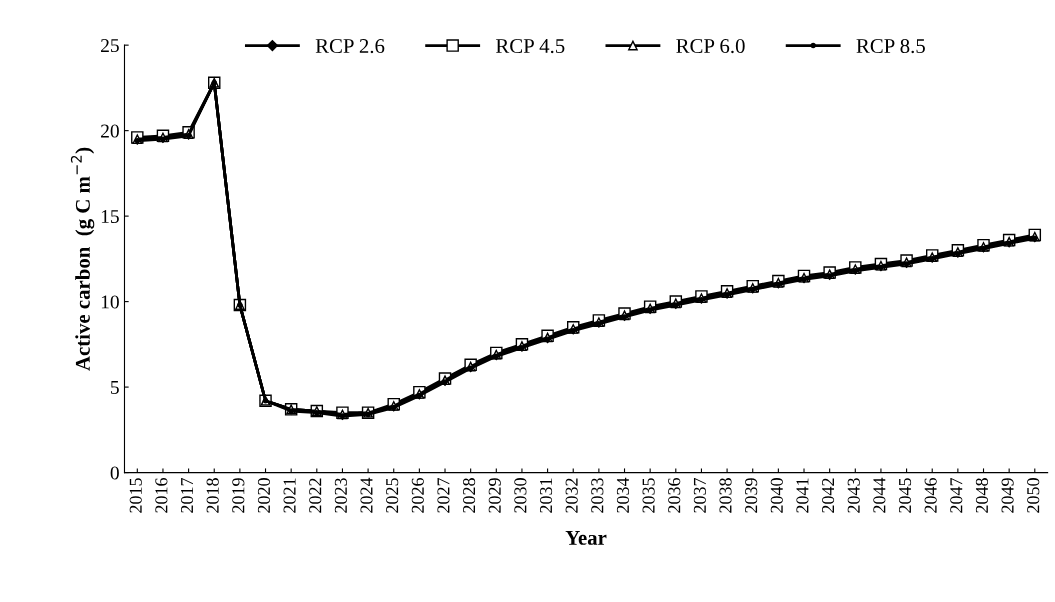 This screenshot has height=602, width=1055. Describe the element at coordinates (110, 131) in the screenshot. I see `y-tick-label: 20` at that location.